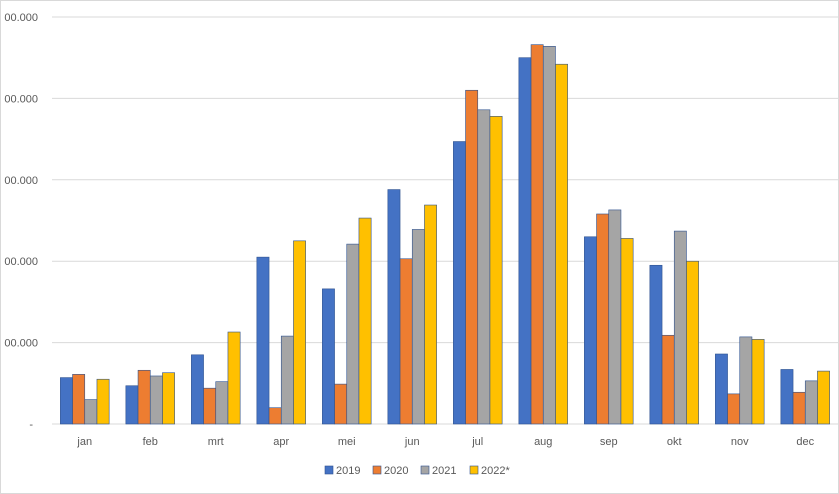 This screenshot has height=494, width=839. I want to click on legend-label: 2020, so click(396, 471).